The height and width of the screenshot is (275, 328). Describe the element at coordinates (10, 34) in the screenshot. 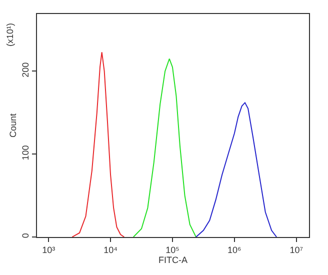

I see `text: (x10¹)` at that location.